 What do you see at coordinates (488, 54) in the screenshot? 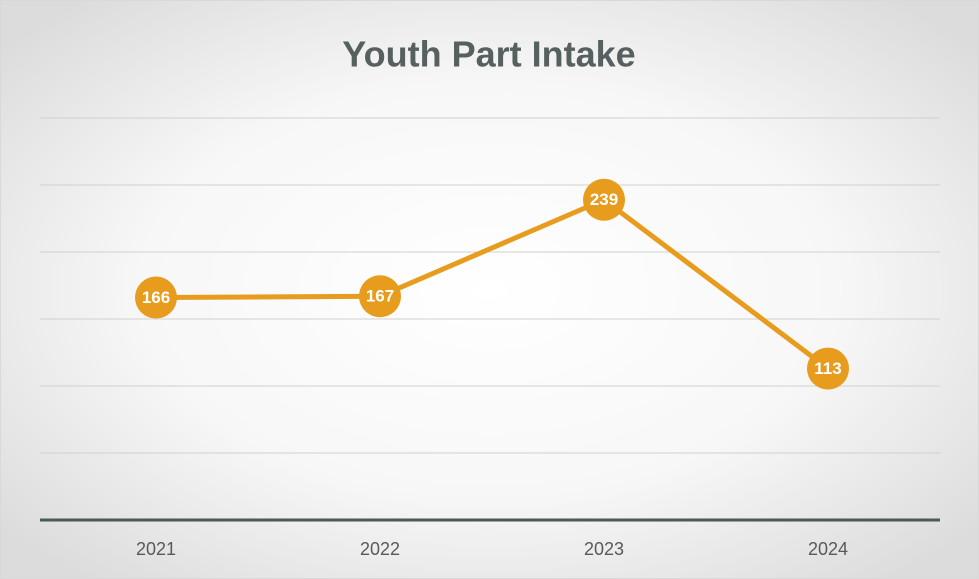
I see `chart-title: Youth Part Intake` at bounding box center [488, 54].